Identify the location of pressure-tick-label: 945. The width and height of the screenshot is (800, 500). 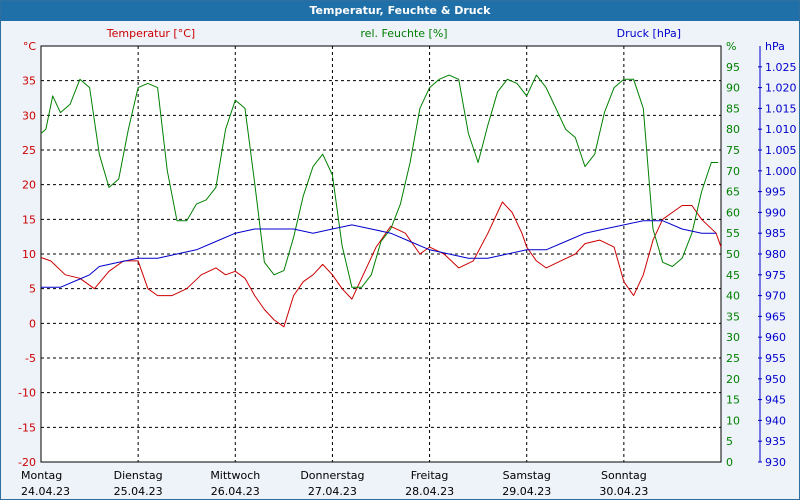
(775, 400).